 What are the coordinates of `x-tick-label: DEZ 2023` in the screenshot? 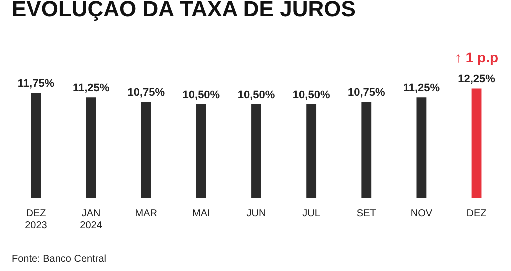 It's located at (36, 220).